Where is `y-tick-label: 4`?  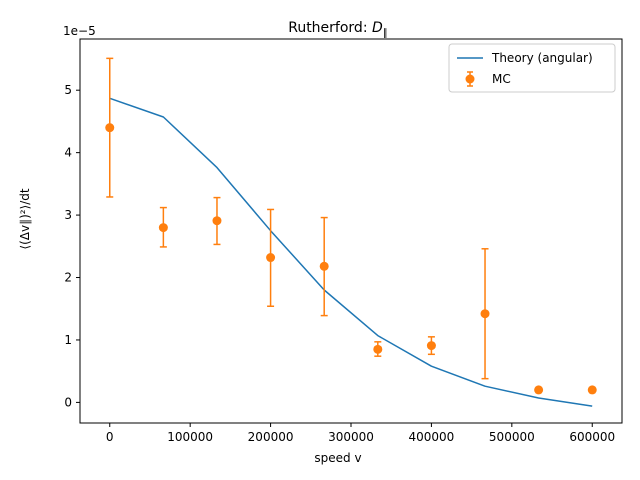
y-tick-label: 4 is located at coordinates (68, 153).